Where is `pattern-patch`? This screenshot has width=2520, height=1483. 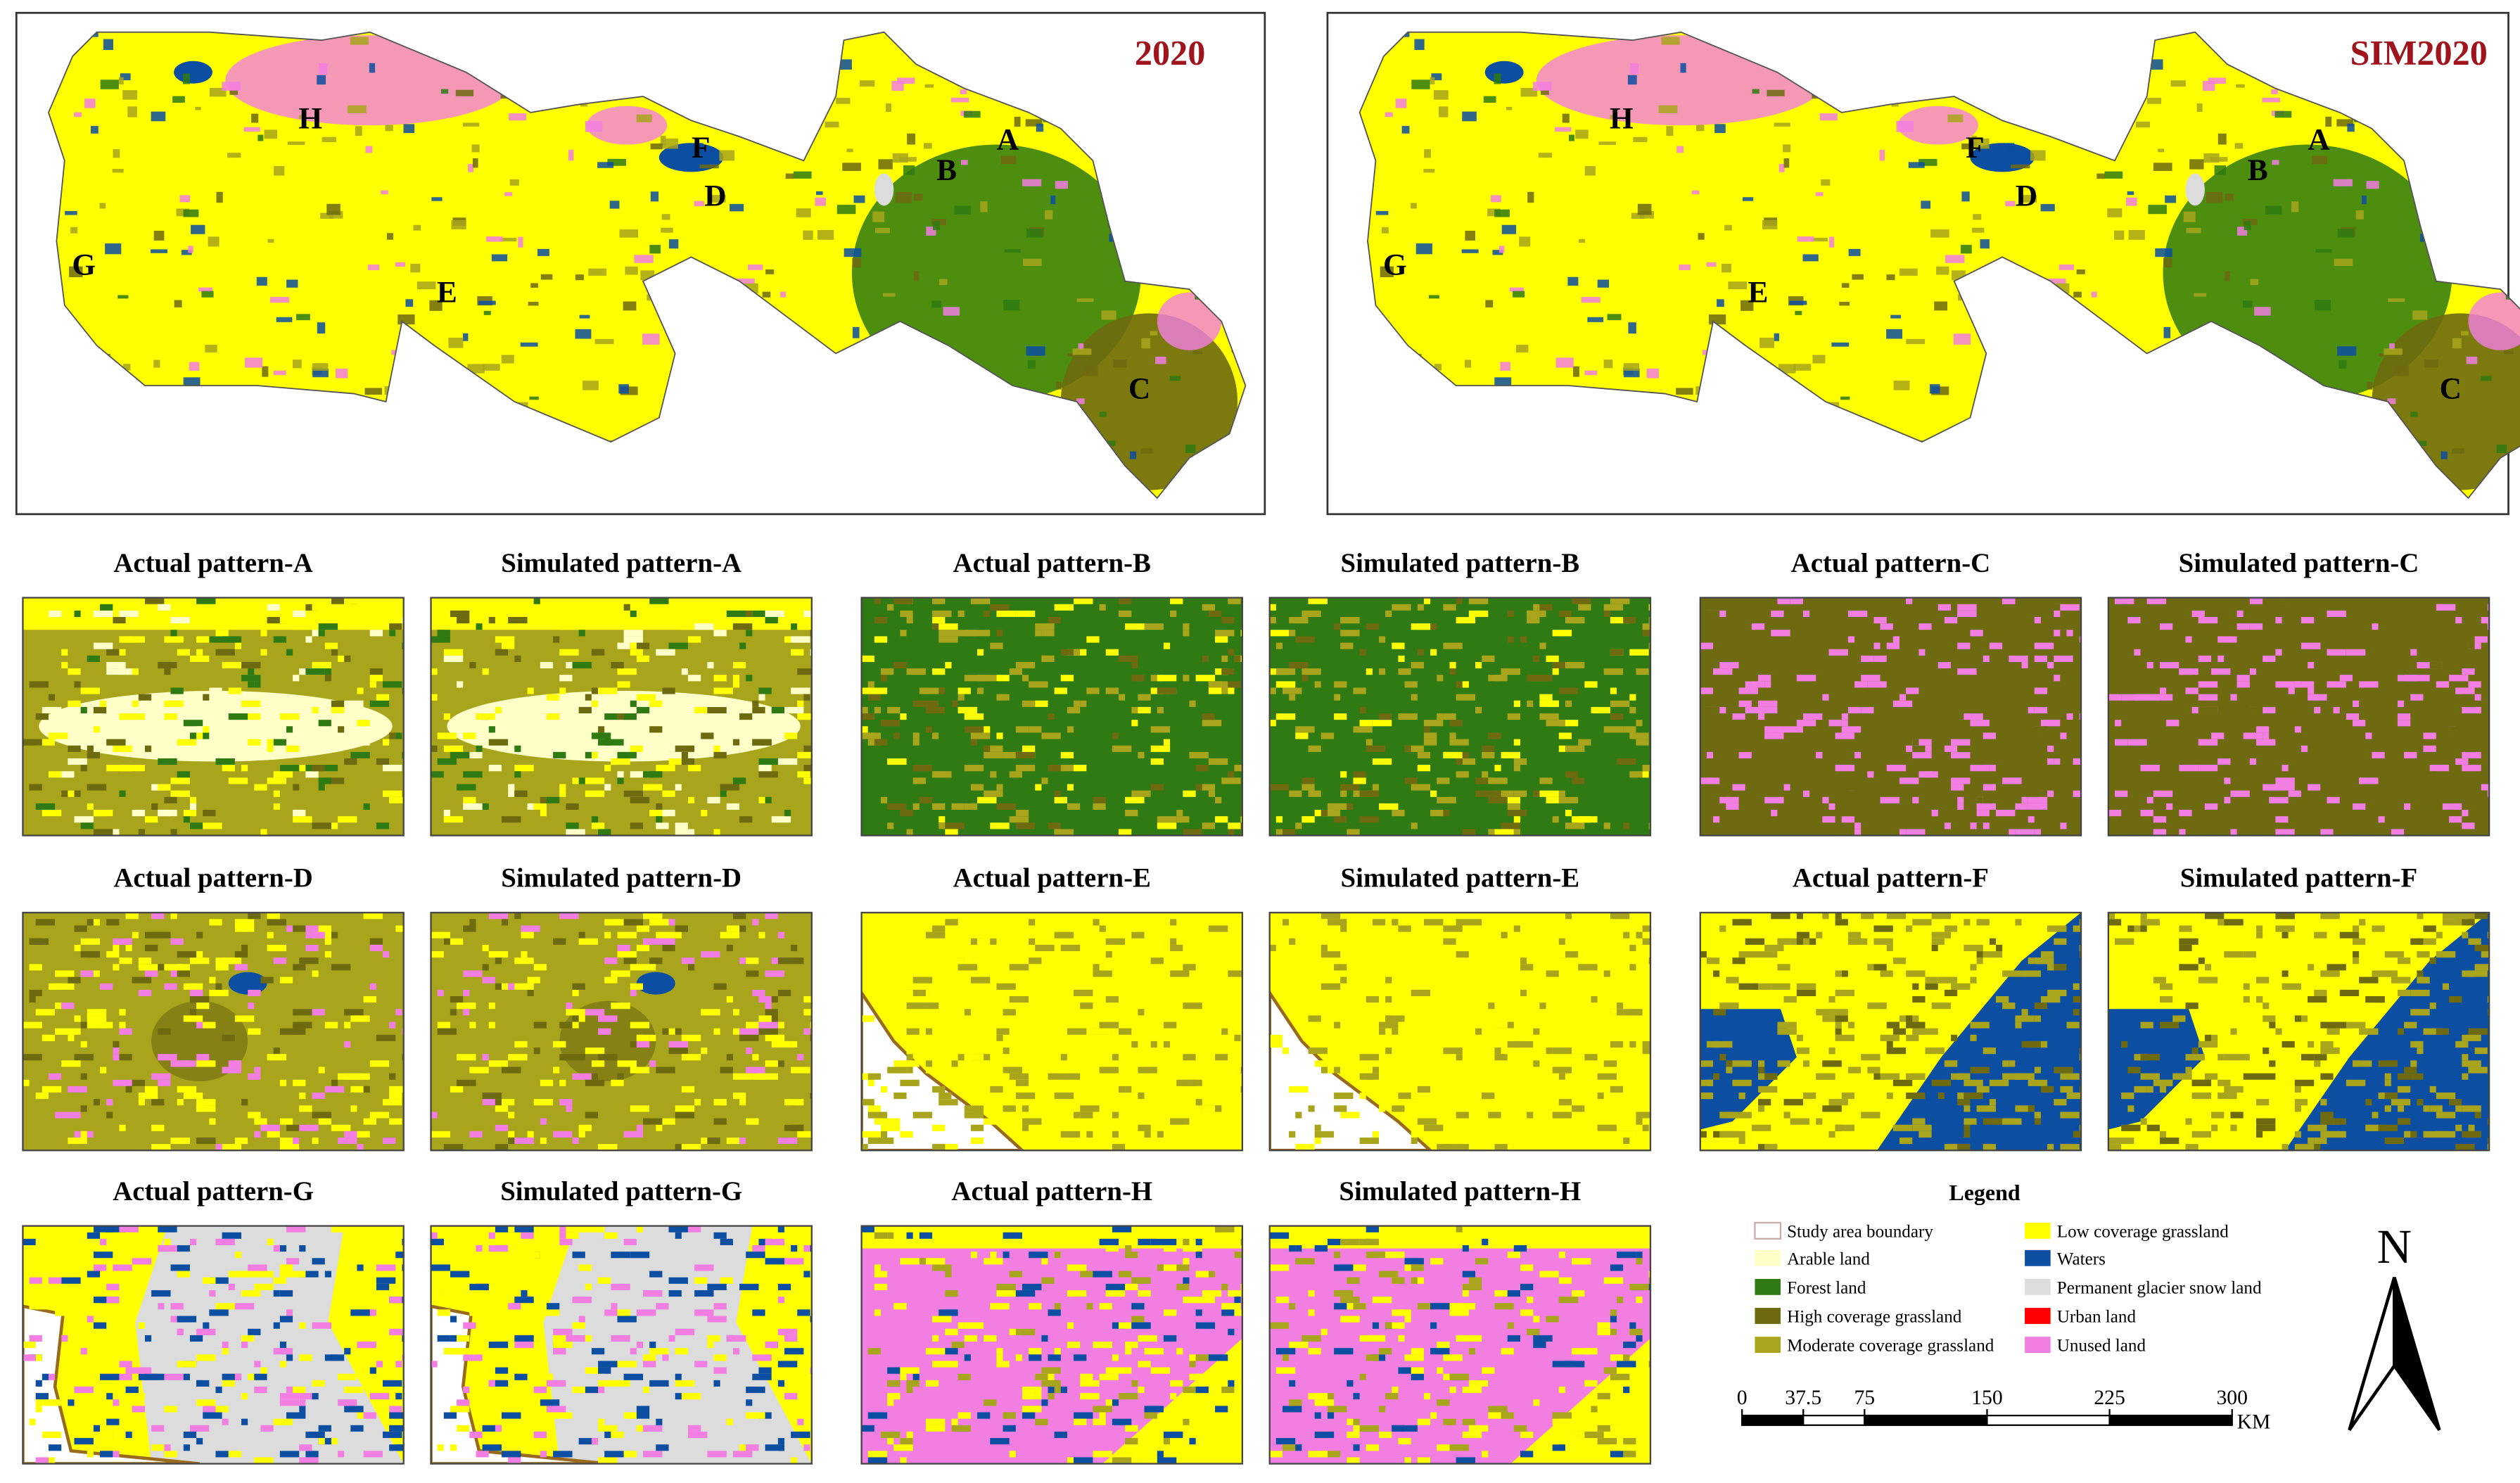 pattern-patch is located at coordinates (1439, 710).